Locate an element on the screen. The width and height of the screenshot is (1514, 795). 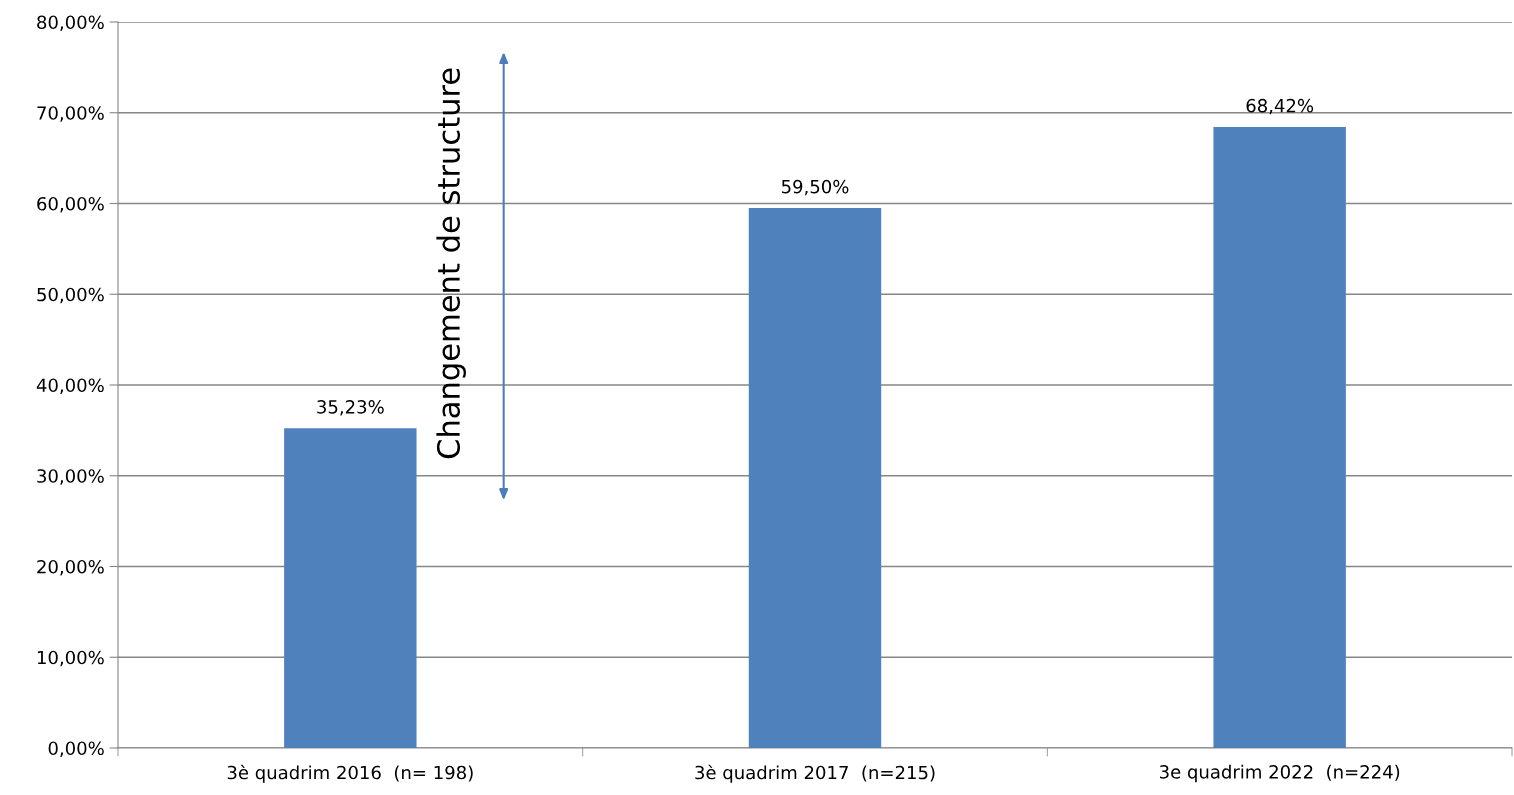
data-label: 35,23% is located at coordinates (350, 408).